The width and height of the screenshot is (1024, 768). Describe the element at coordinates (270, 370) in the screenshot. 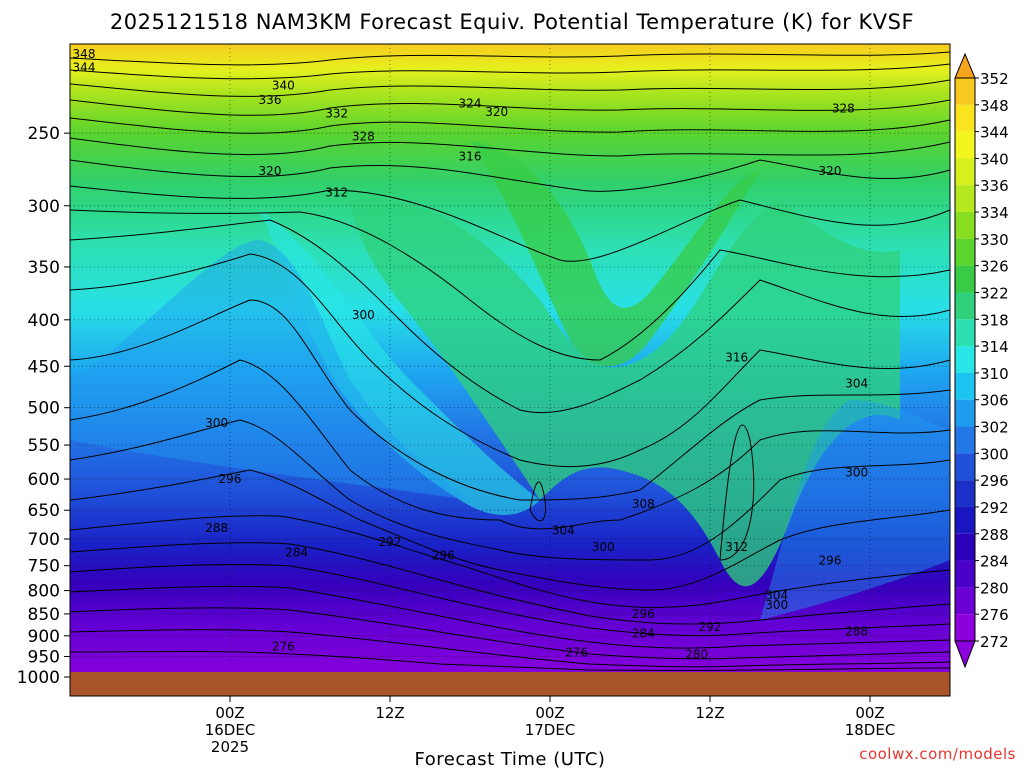

I see `blue-dome` at that location.